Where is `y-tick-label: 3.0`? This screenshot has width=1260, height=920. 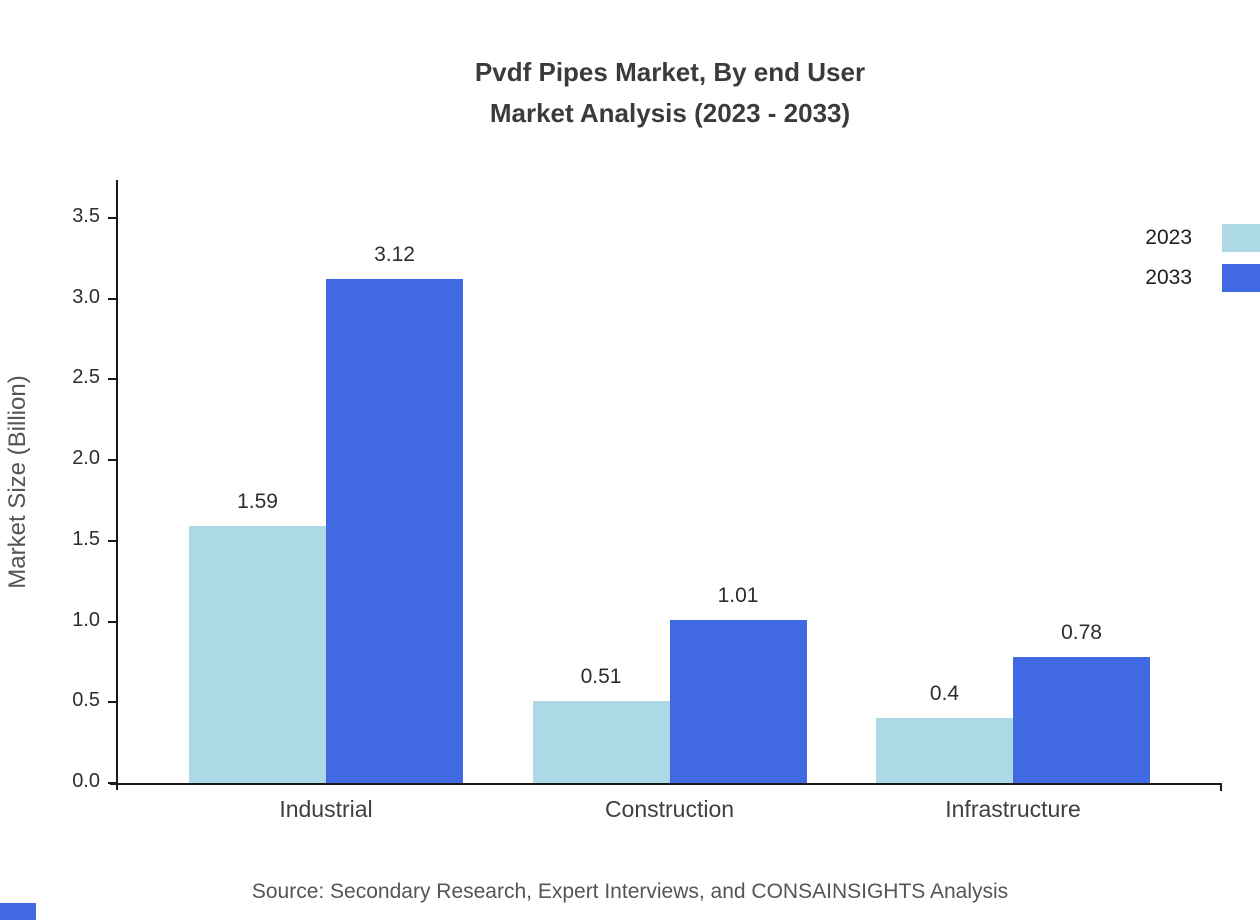 y-tick-label: 3.0 is located at coordinates (86, 296).